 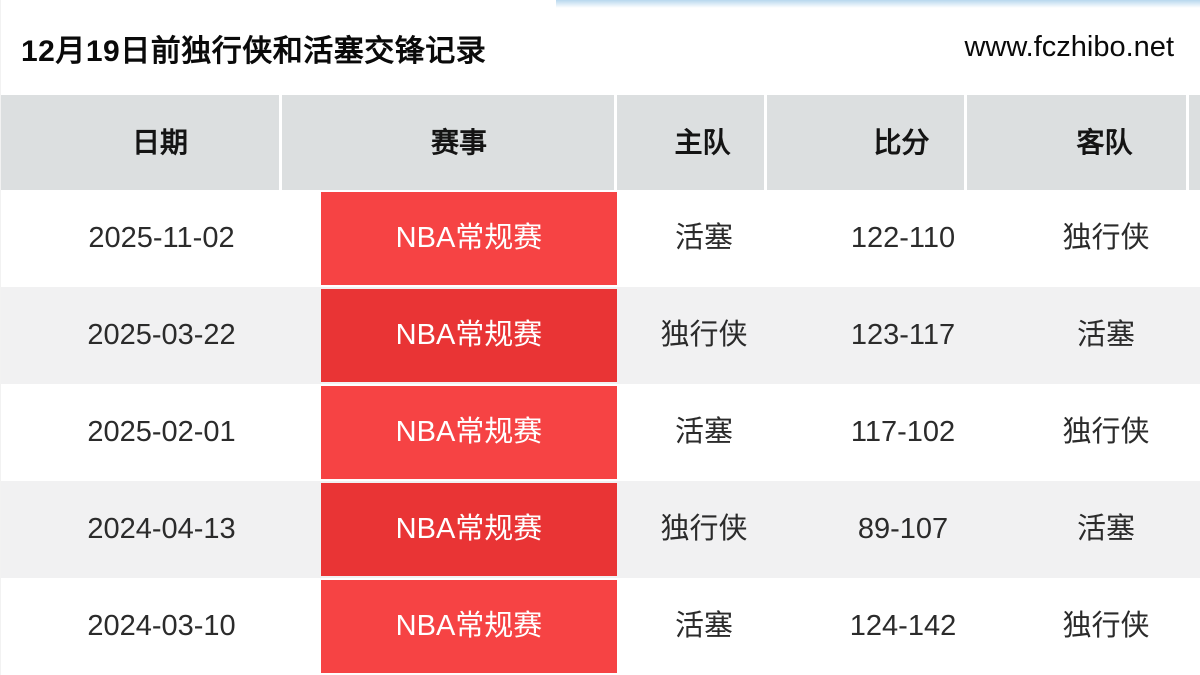 What do you see at coordinates (161, 432) in the screenshot?
I see `cell-date: 2025-02-01` at bounding box center [161, 432].